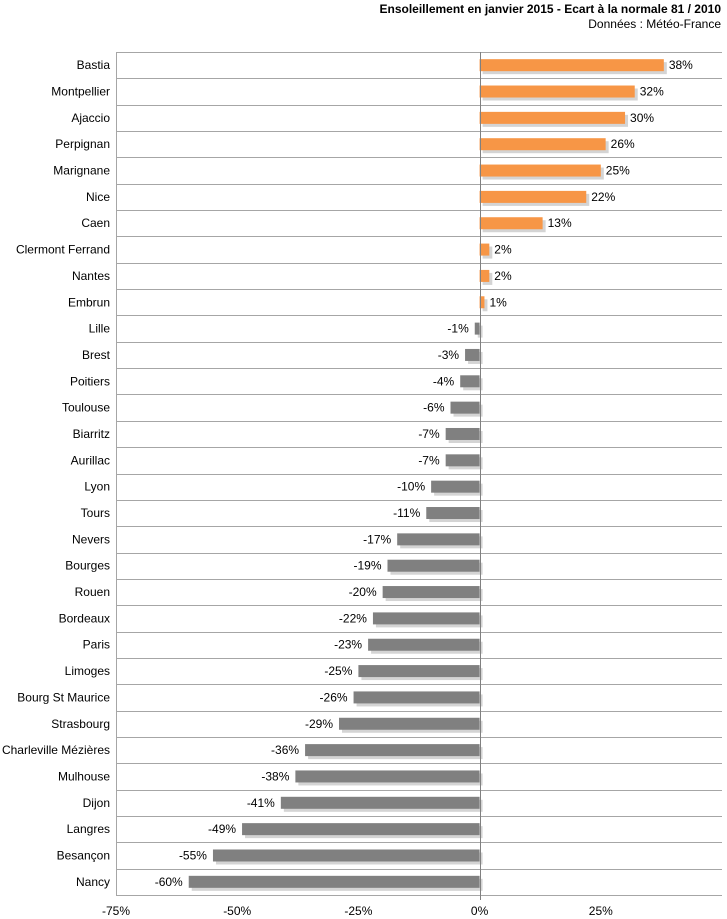 The width and height of the screenshot is (727, 919). What do you see at coordinates (498, 302) in the screenshot?
I see `value-label: 1%` at bounding box center [498, 302].